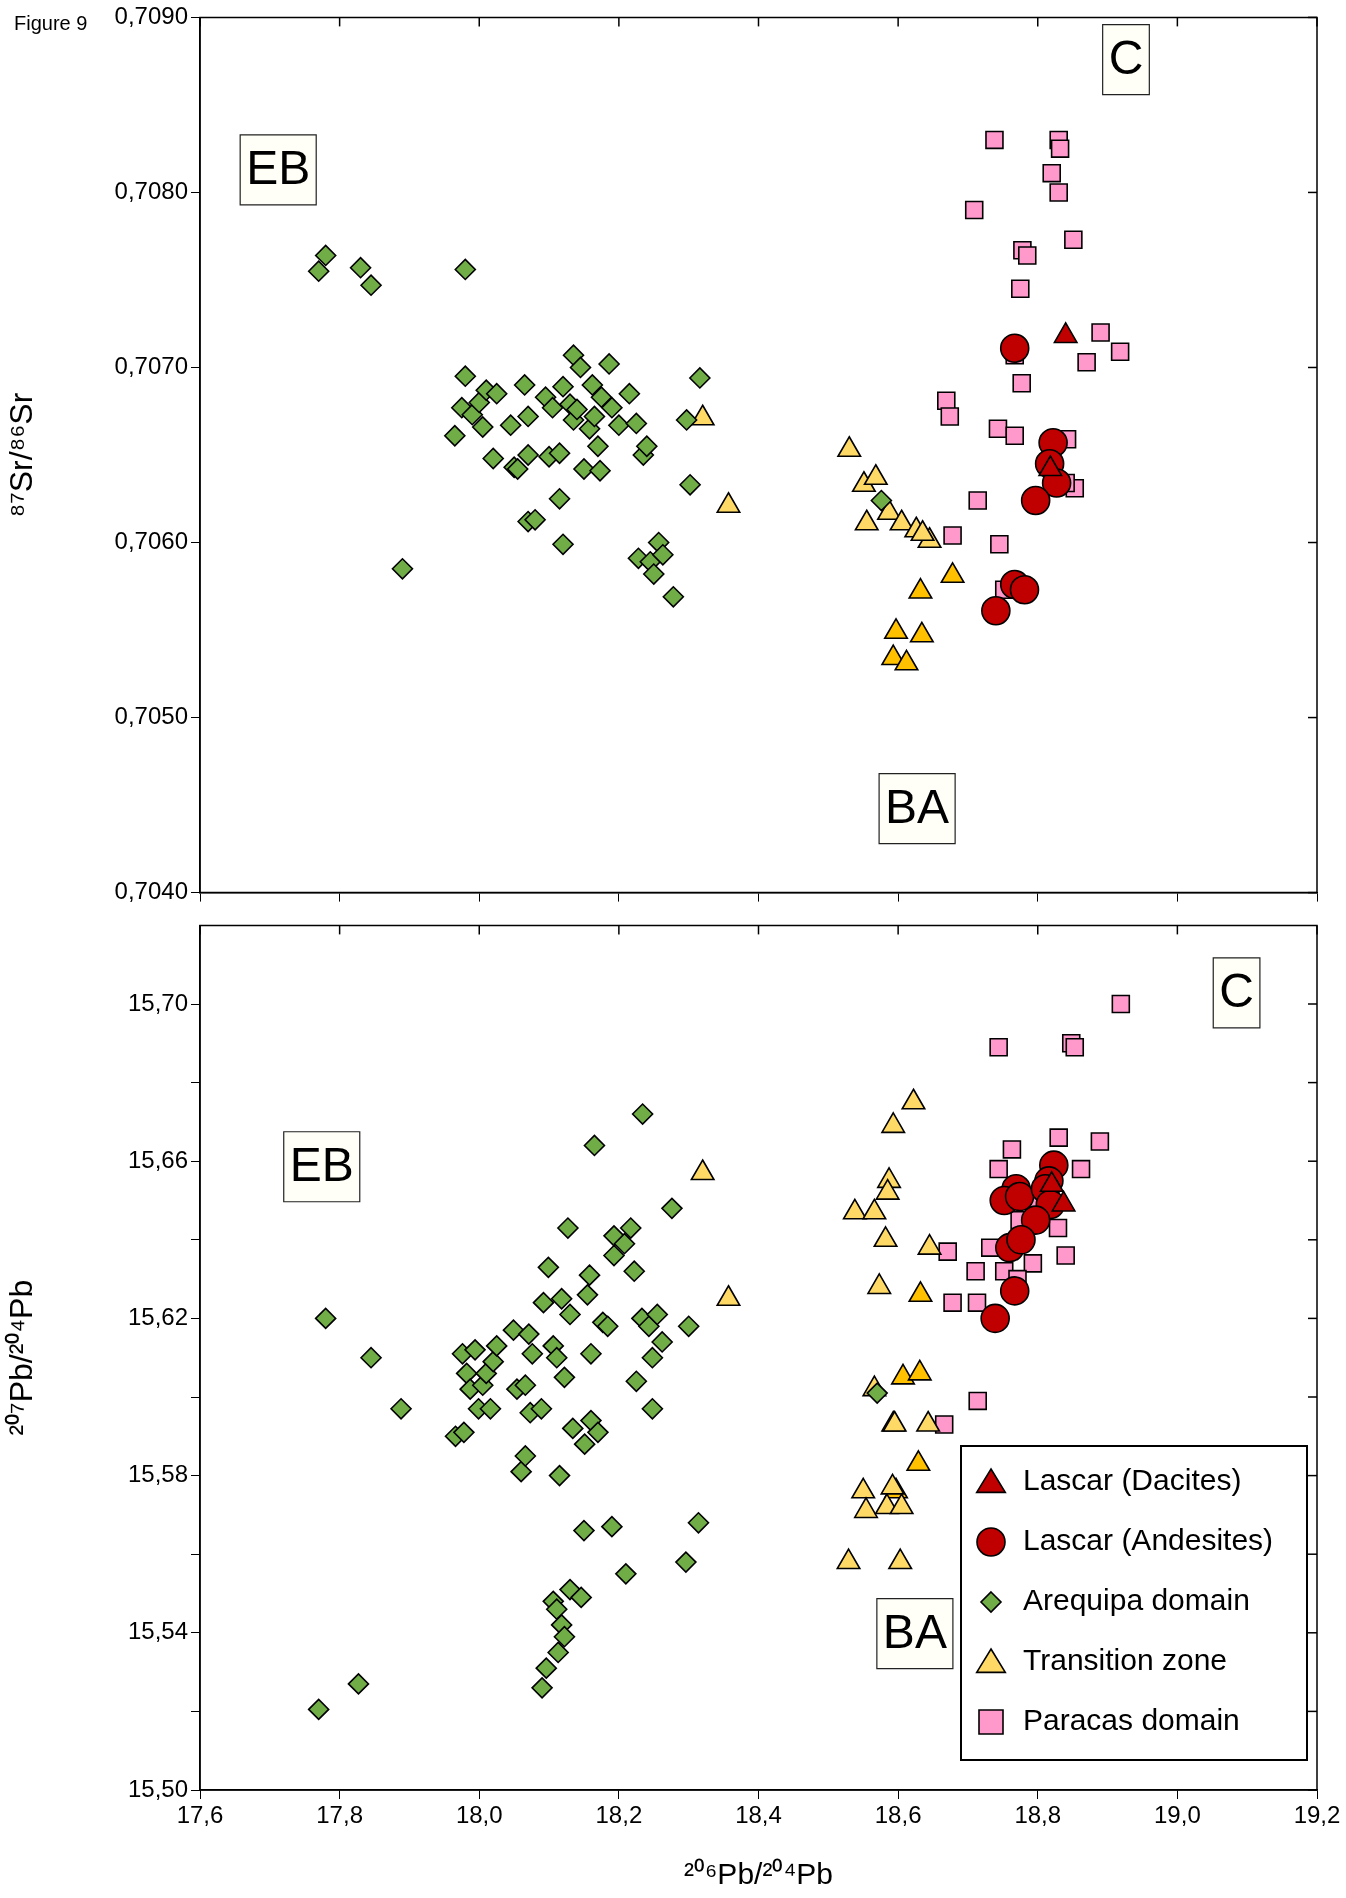 The height and width of the screenshot is (1898, 1346). What do you see at coordinates (339, 1815) in the screenshot?
I see `x-tick-label: 17,8` at bounding box center [339, 1815].